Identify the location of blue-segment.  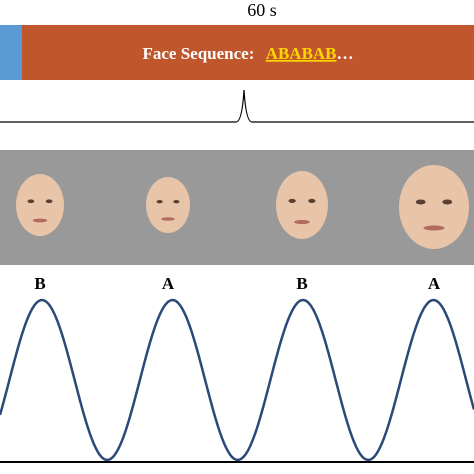
(11, 52).